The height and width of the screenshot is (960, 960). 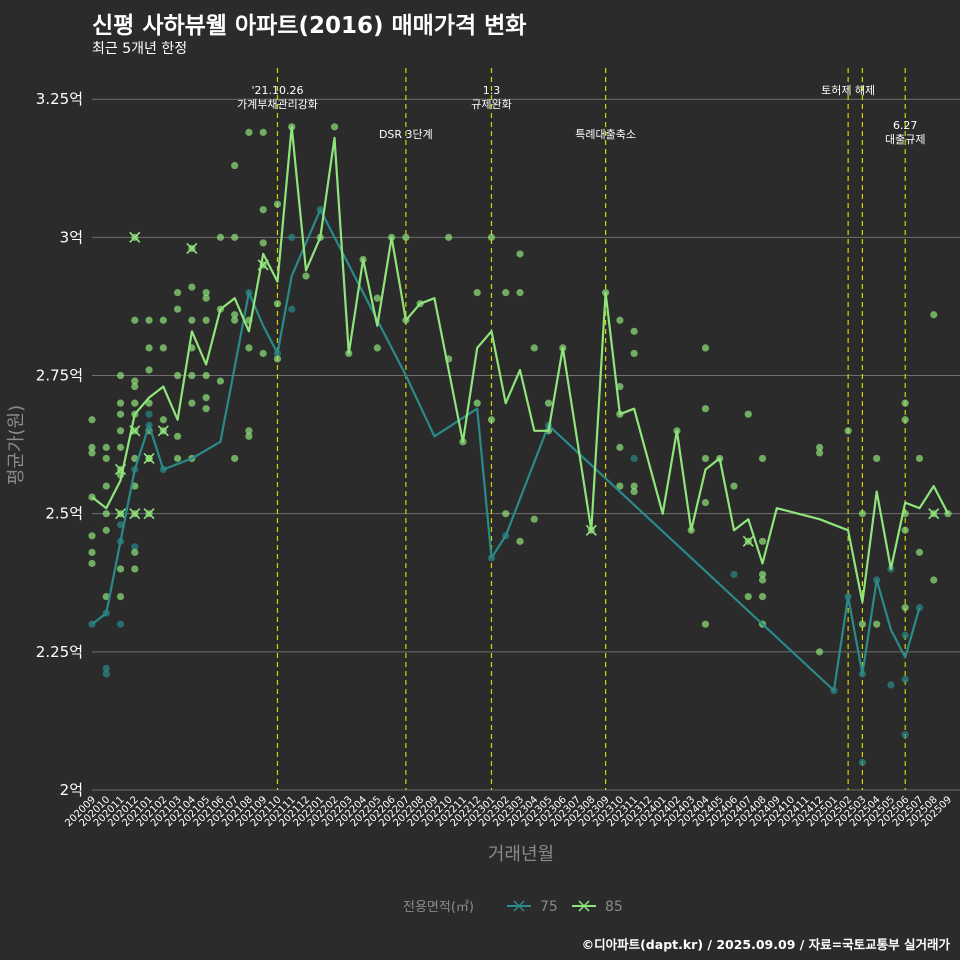 What do you see at coordinates (277, 90) in the screenshot?
I see `event-label: '21.10.26` at bounding box center [277, 90].